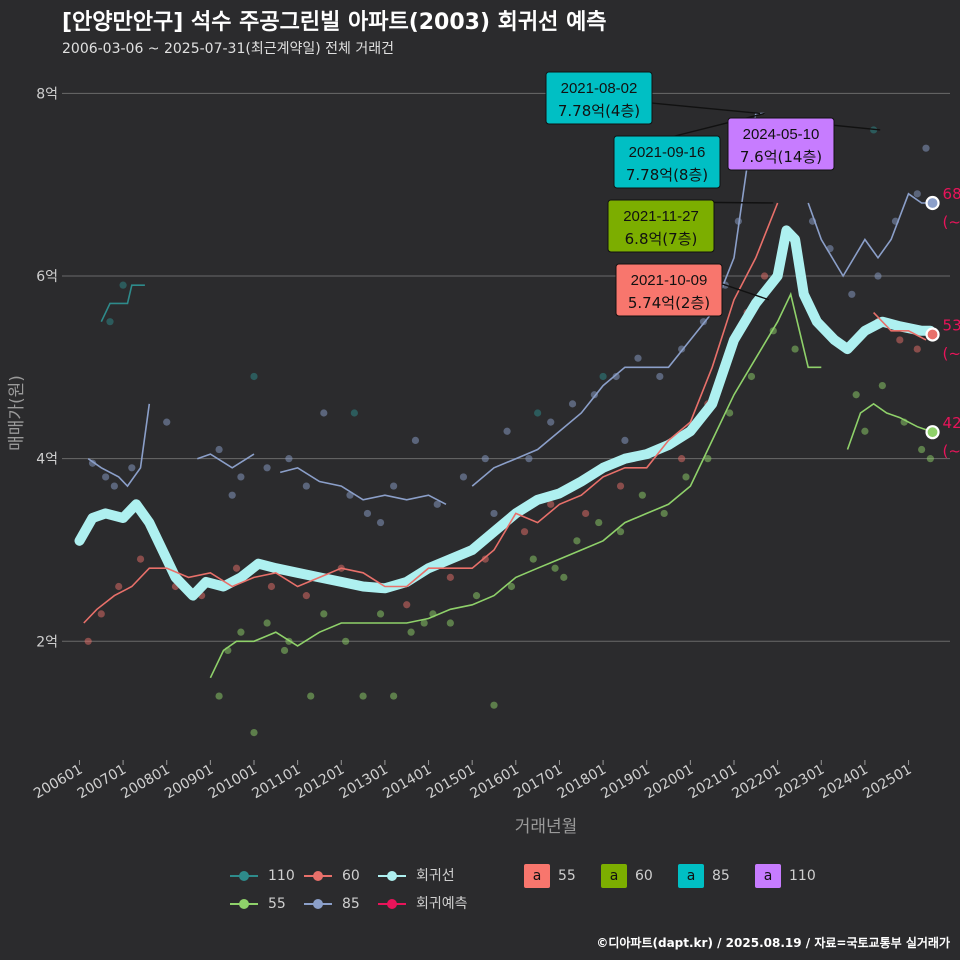 This screenshot has width=960, height=960. Describe the element at coordinates (599, 88) in the screenshot. I see `annotation-date: 2021-08-02` at that location.